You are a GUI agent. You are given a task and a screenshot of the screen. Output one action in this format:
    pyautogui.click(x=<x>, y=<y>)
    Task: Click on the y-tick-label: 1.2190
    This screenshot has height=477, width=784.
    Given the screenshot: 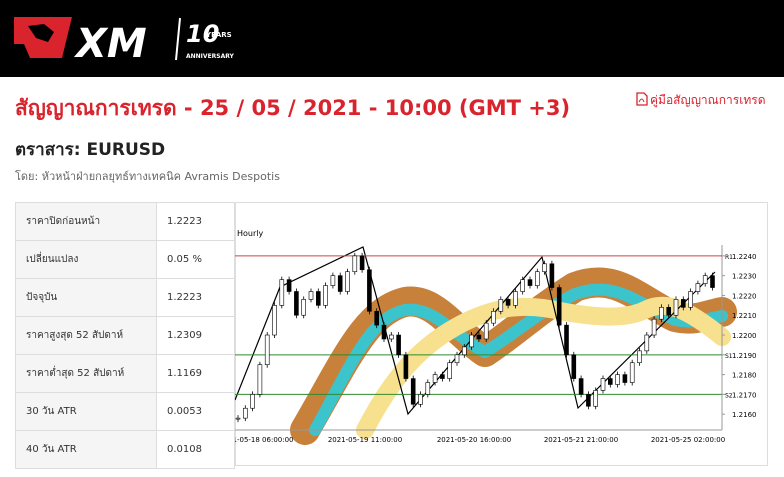 What is the action you would take?
    pyautogui.click(x=744, y=356)
    